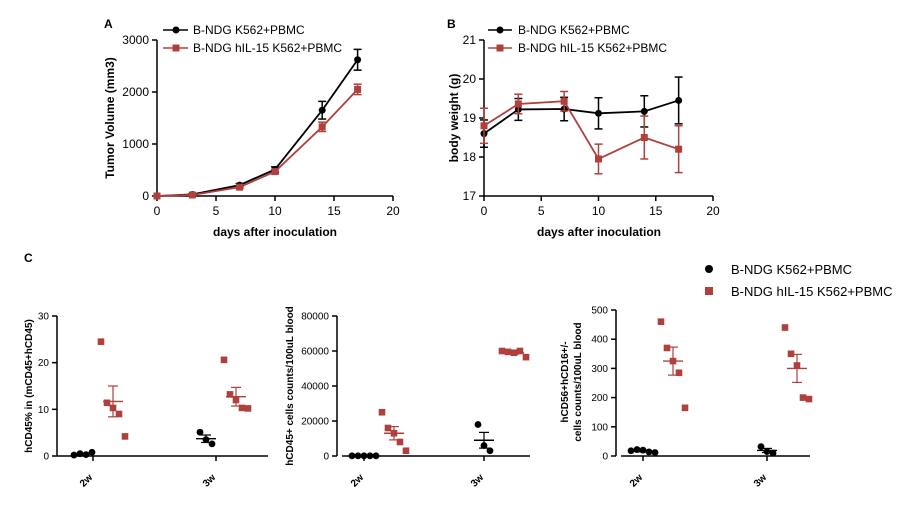 This screenshot has height=507, width=919. Describe the element at coordinates (135, 144) in the screenshot. I see `y-tick-label: 1000` at that location.